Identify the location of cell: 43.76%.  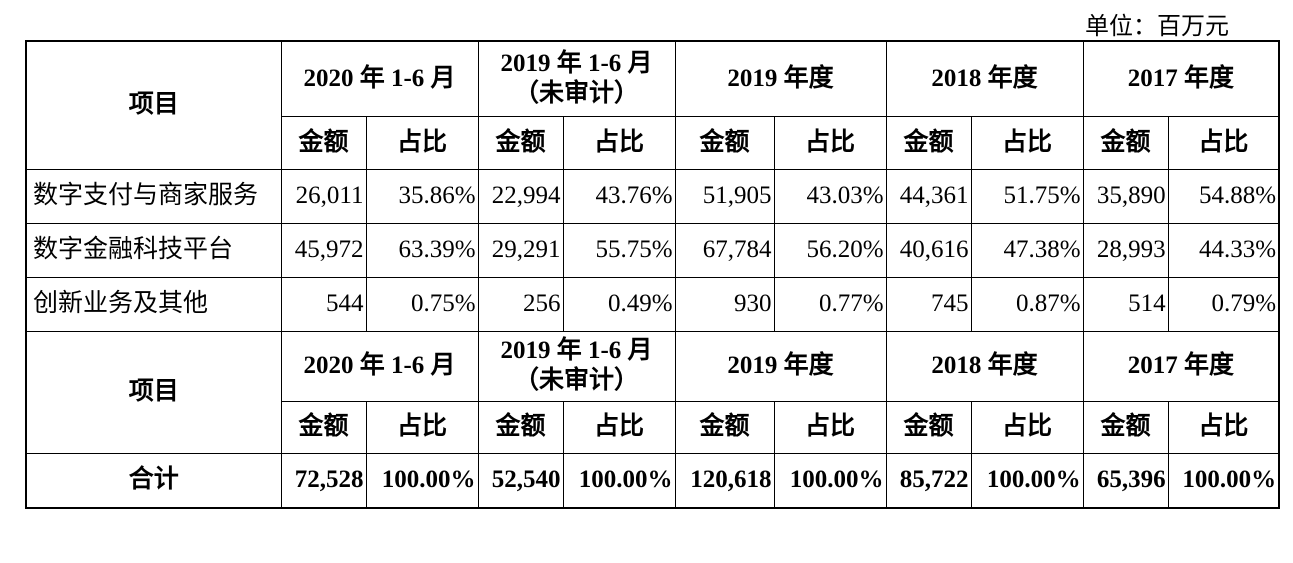
(619, 196).